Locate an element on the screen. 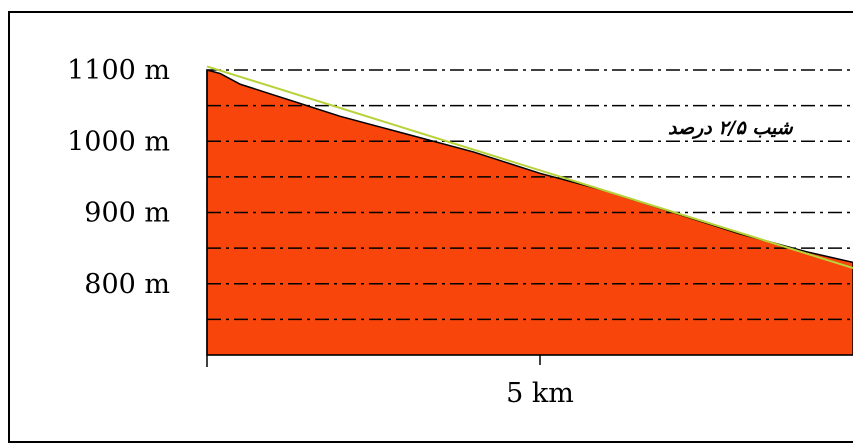 Image resolution: width=853 pixels, height=443 pixels. y-tick-labels: 1100 m 1000 m 900 m 800 m is located at coordinates (118, 177).